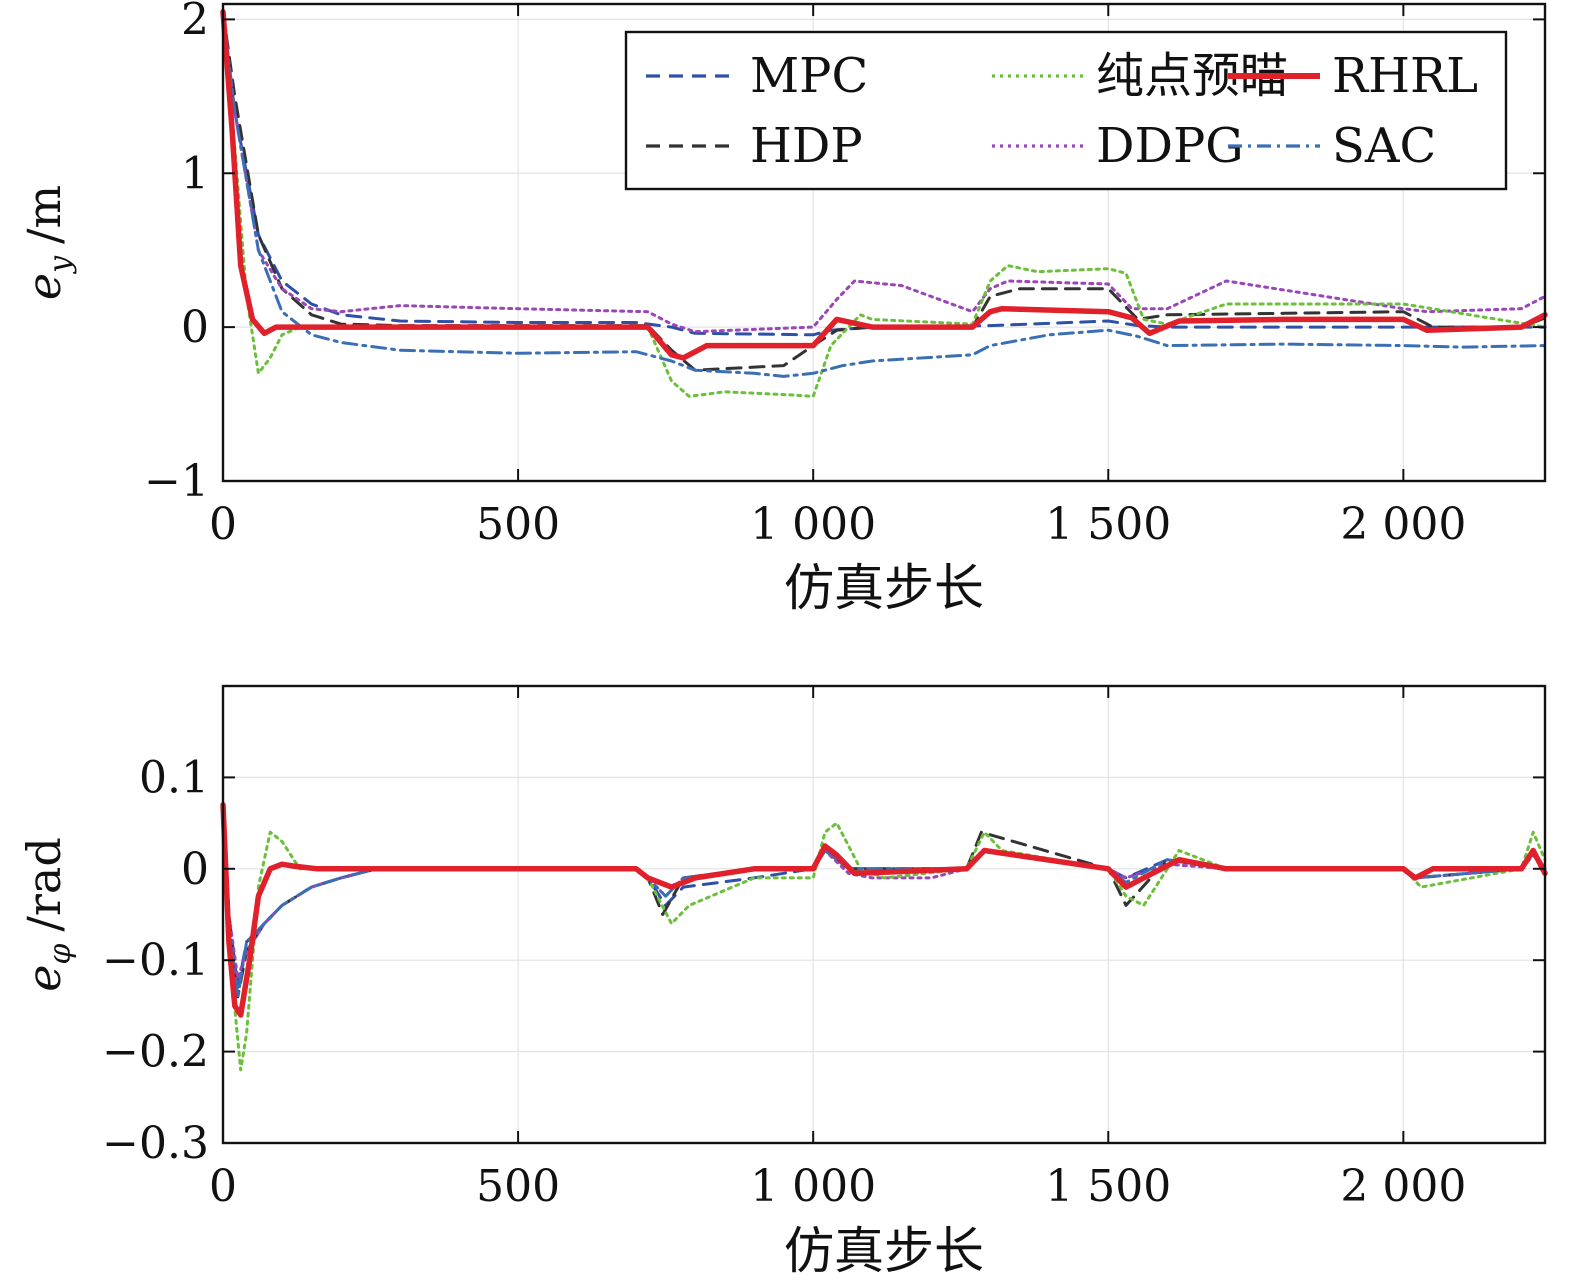 The height and width of the screenshot is (1285, 1575). What do you see at coordinates (44, 884) in the screenshot?
I see `ephi-y-axis-unit: /rad` at bounding box center [44, 884].